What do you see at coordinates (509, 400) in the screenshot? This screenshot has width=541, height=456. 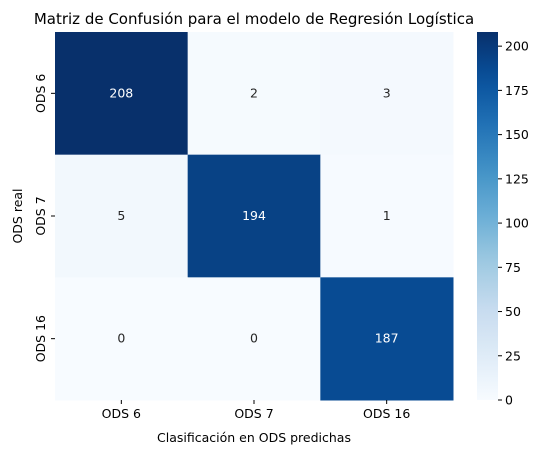 I see `colorbar-tick-label: 0` at bounding box center [509, 400].